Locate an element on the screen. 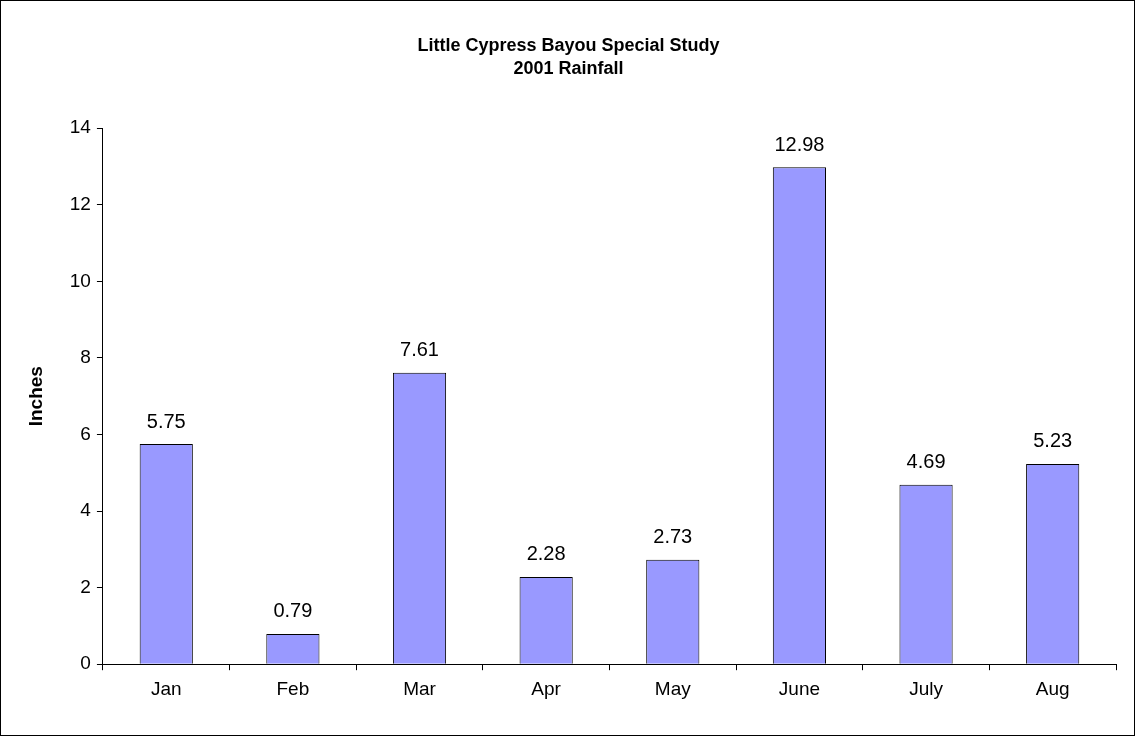 The width and height of the screenshot is (1135, 736). data-label: 12.98 is located at coordinates (799, 143).